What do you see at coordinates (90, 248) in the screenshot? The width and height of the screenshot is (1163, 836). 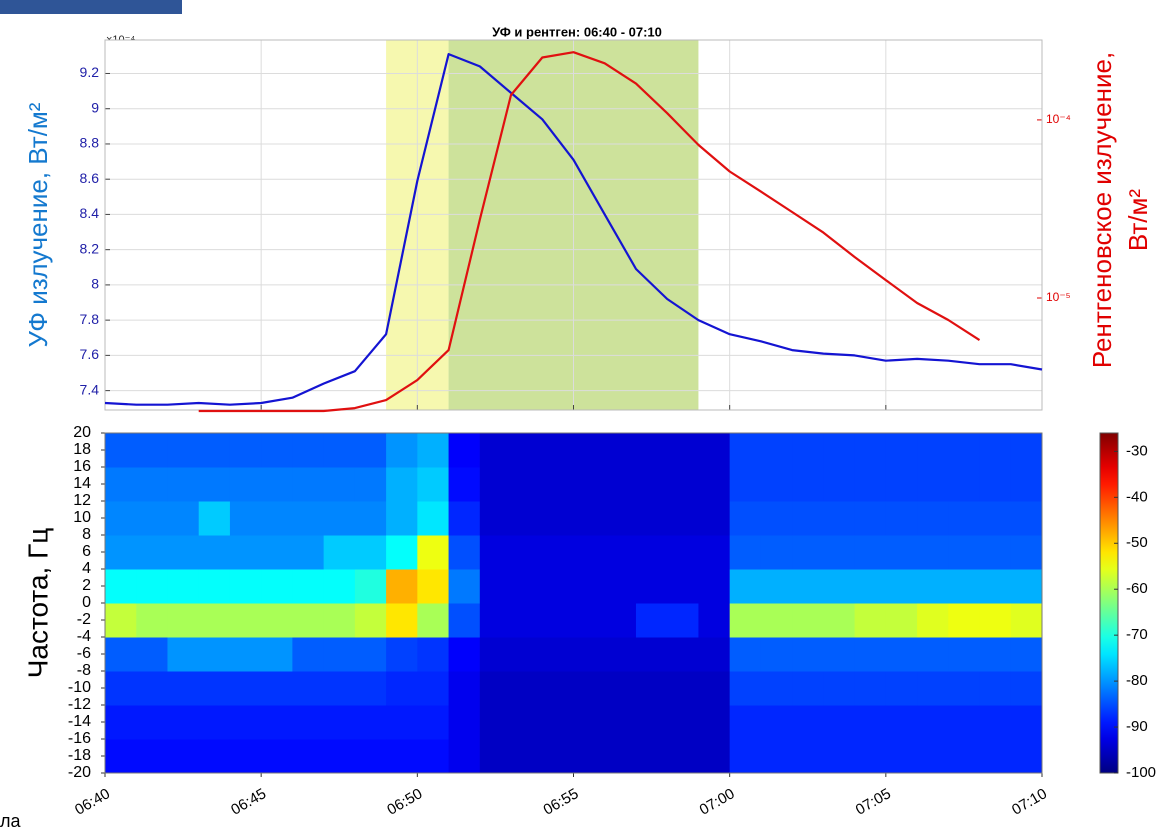 I see `y-tick-label: 8.2` at bounding box center [90, 248].